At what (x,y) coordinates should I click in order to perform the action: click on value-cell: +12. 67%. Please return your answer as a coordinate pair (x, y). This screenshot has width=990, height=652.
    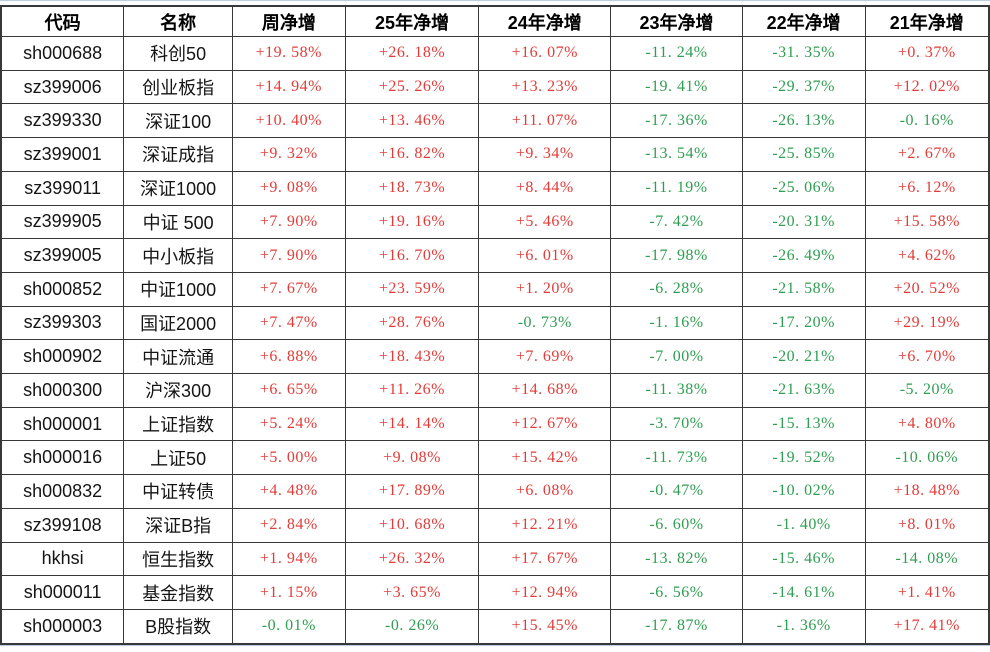
    Looking at the image, I should click on (545, 424).